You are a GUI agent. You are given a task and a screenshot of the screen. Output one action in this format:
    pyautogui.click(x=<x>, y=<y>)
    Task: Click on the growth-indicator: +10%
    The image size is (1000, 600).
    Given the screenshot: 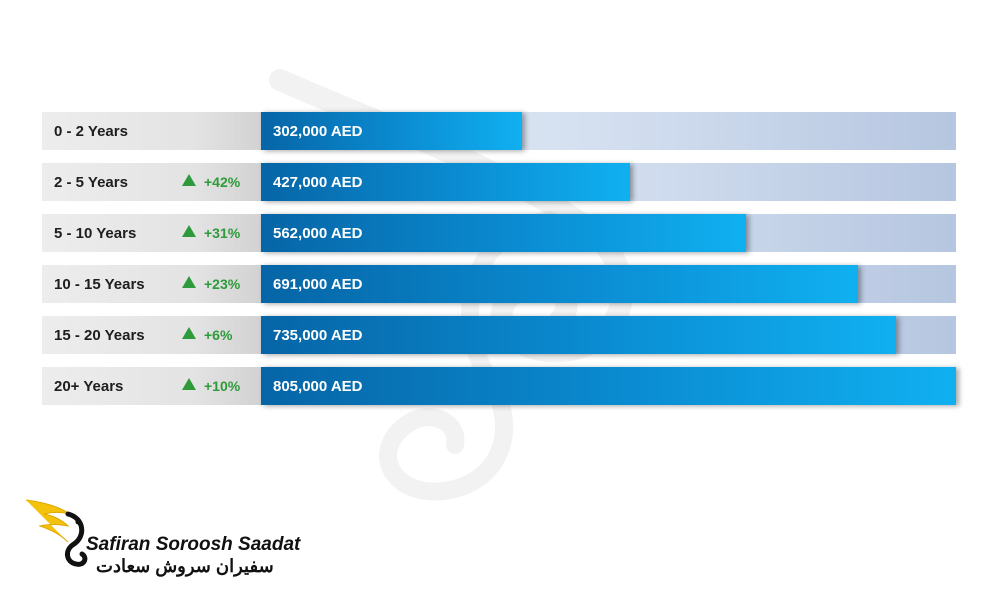 What is the action you would take?
    pyautogui.click(x=211, y=386)
    